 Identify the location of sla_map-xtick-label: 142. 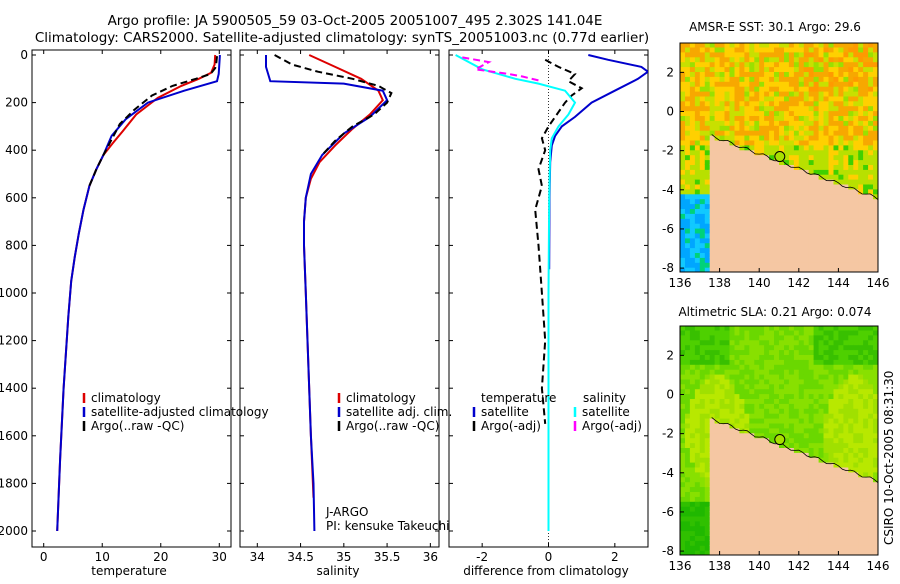
(798, 566).